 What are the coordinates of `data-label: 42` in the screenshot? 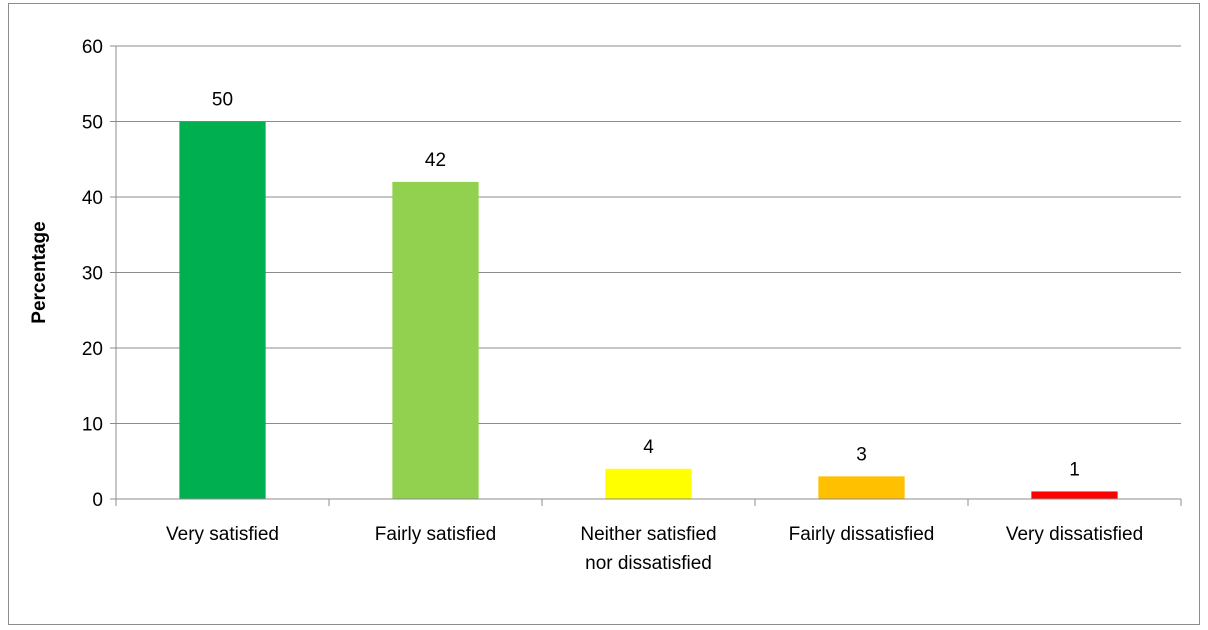 It's located at (435, 160).